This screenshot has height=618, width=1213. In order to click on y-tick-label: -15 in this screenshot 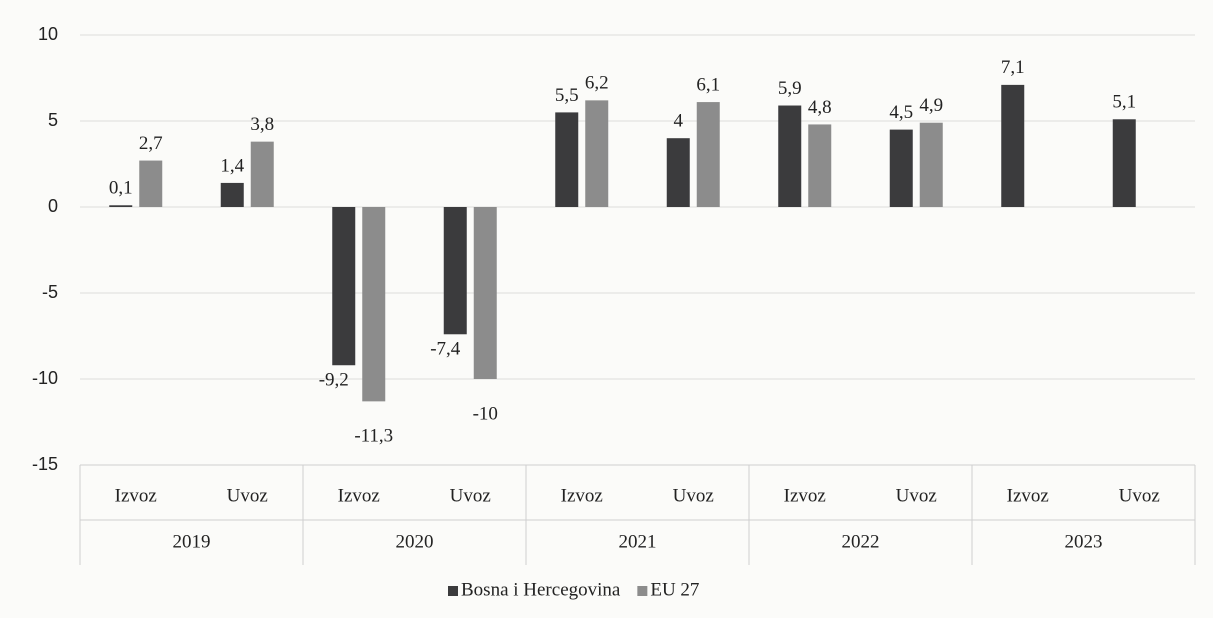, I will do `click(45, 464)`.